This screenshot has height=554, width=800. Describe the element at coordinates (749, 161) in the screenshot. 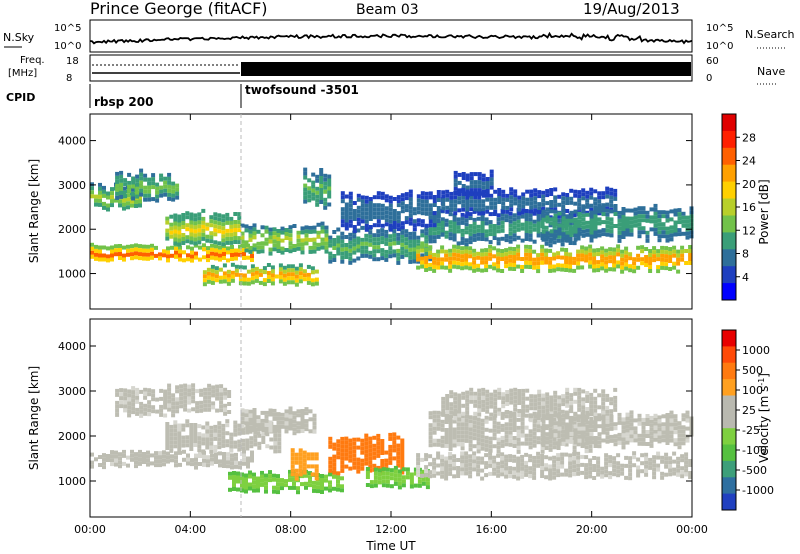

I see `colorbar-tick-label: 24` at that location.